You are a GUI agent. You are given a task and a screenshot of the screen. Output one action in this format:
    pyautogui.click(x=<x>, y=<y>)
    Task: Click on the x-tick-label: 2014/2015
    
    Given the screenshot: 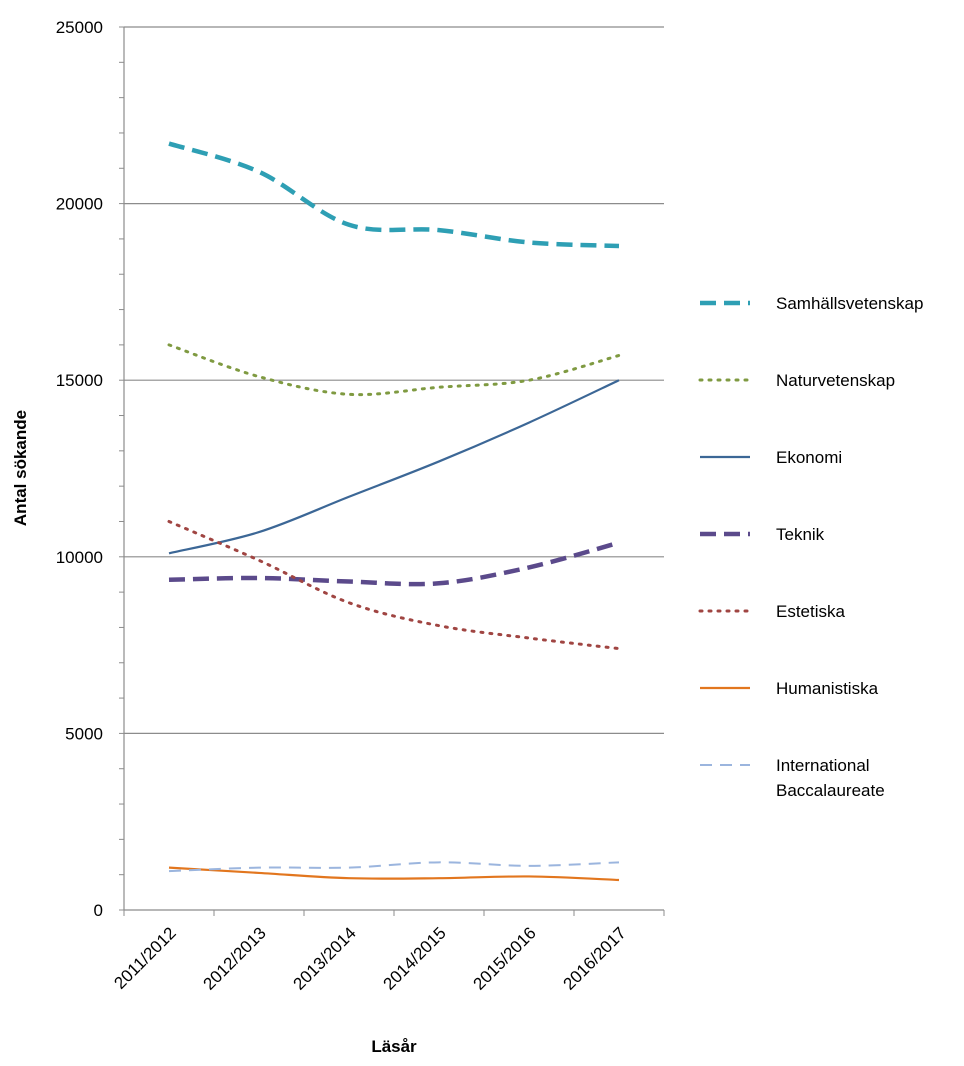 What is the action you would take?
    pyautogui.click(x=415, y=958)
    